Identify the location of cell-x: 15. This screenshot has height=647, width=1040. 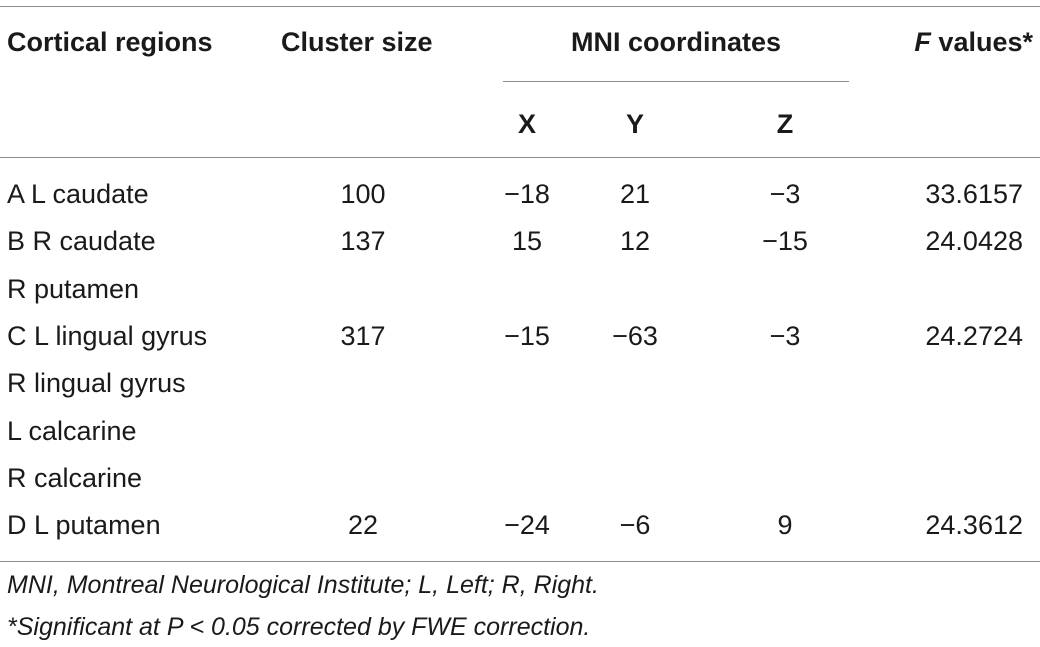
(527, 241).